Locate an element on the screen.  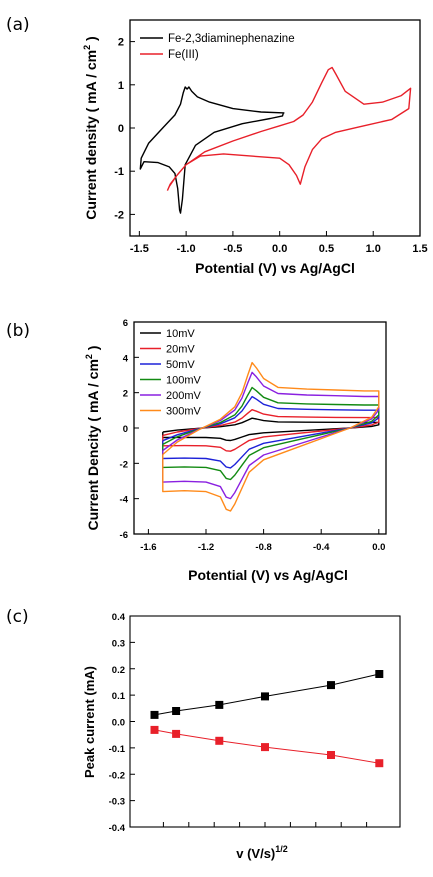
x-tick-label-b-1: -1.2 is located at coordinates (206, 547).